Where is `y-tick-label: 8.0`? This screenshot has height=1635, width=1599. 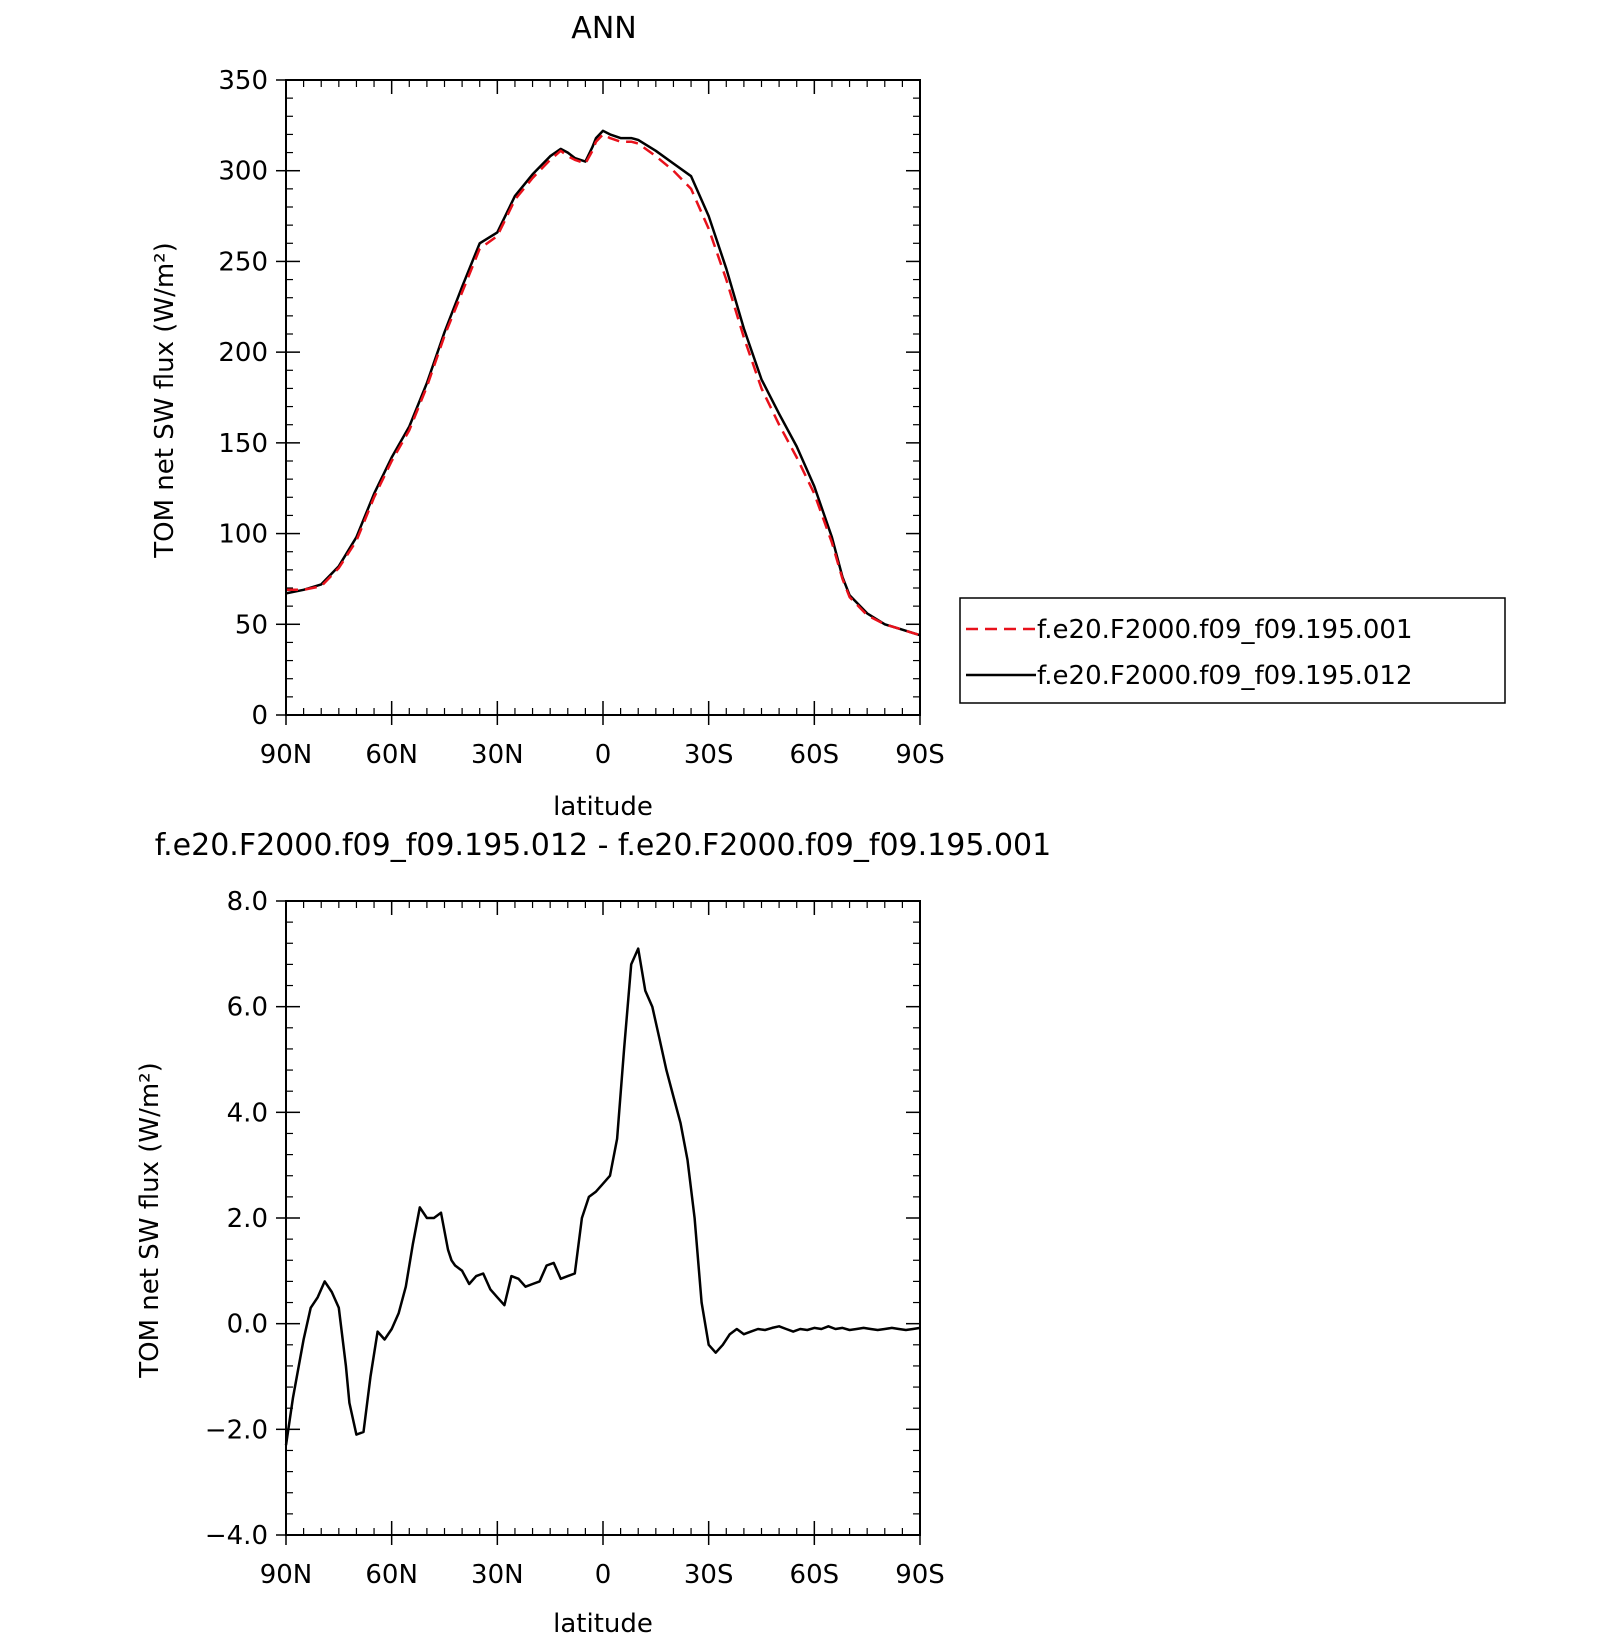 y-tick-label: 8.0 is located at coordinates (247, 902).